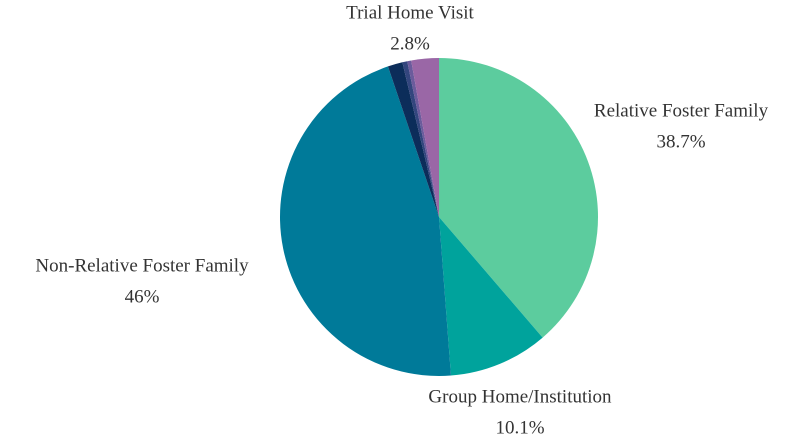 Image resolution: width=806 pixels, height=442 pixels. I want to click on slice-value-label: 2.8%, so click(410, 43).